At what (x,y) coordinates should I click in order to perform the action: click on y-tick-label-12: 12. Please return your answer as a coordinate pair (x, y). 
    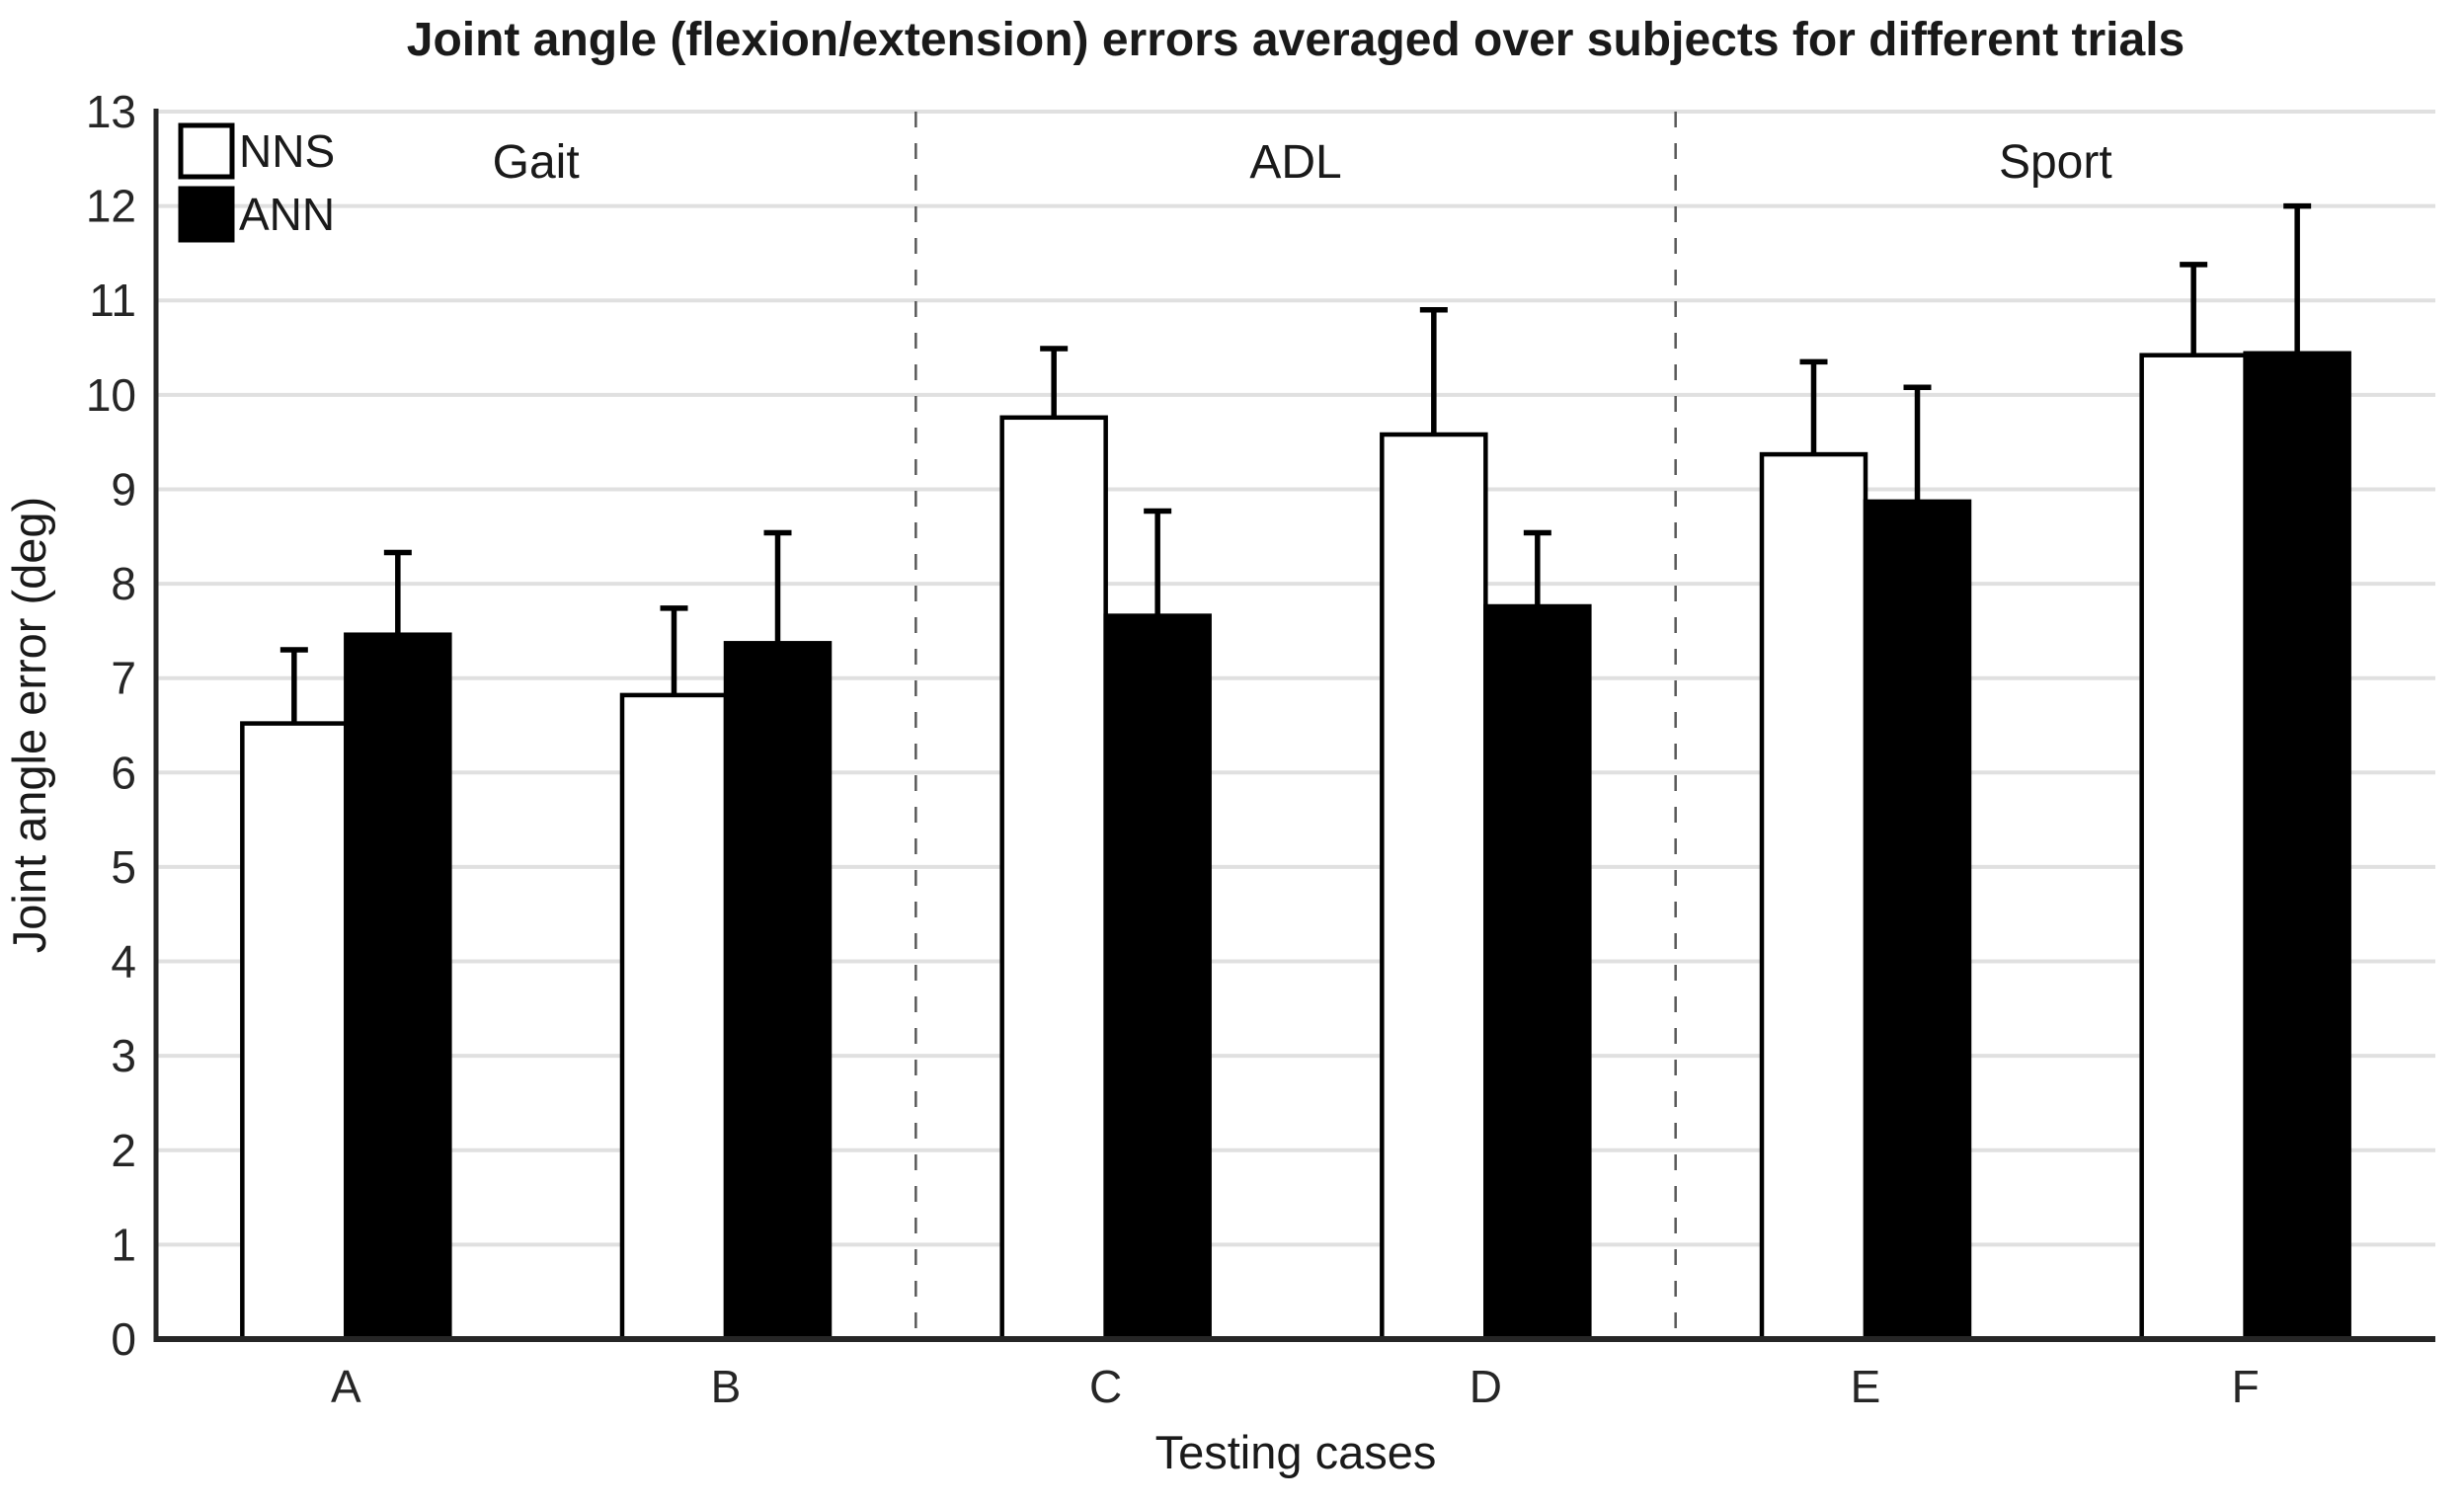
    Looking at the image, I should click on (111, 207).